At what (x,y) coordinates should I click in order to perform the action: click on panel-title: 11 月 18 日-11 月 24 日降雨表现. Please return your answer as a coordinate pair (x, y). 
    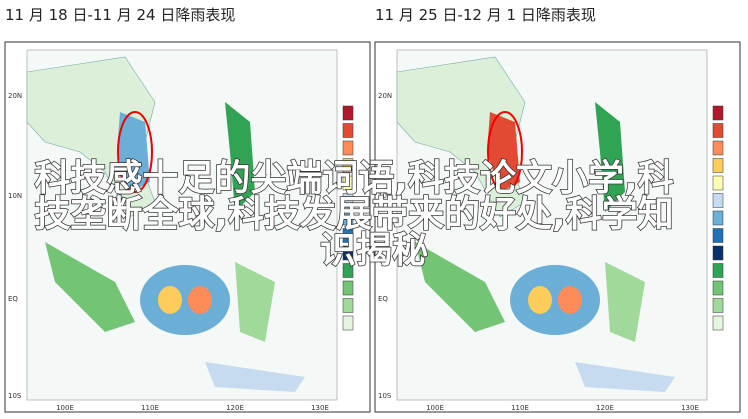
    Looking at the image, I should click on (120, 15).